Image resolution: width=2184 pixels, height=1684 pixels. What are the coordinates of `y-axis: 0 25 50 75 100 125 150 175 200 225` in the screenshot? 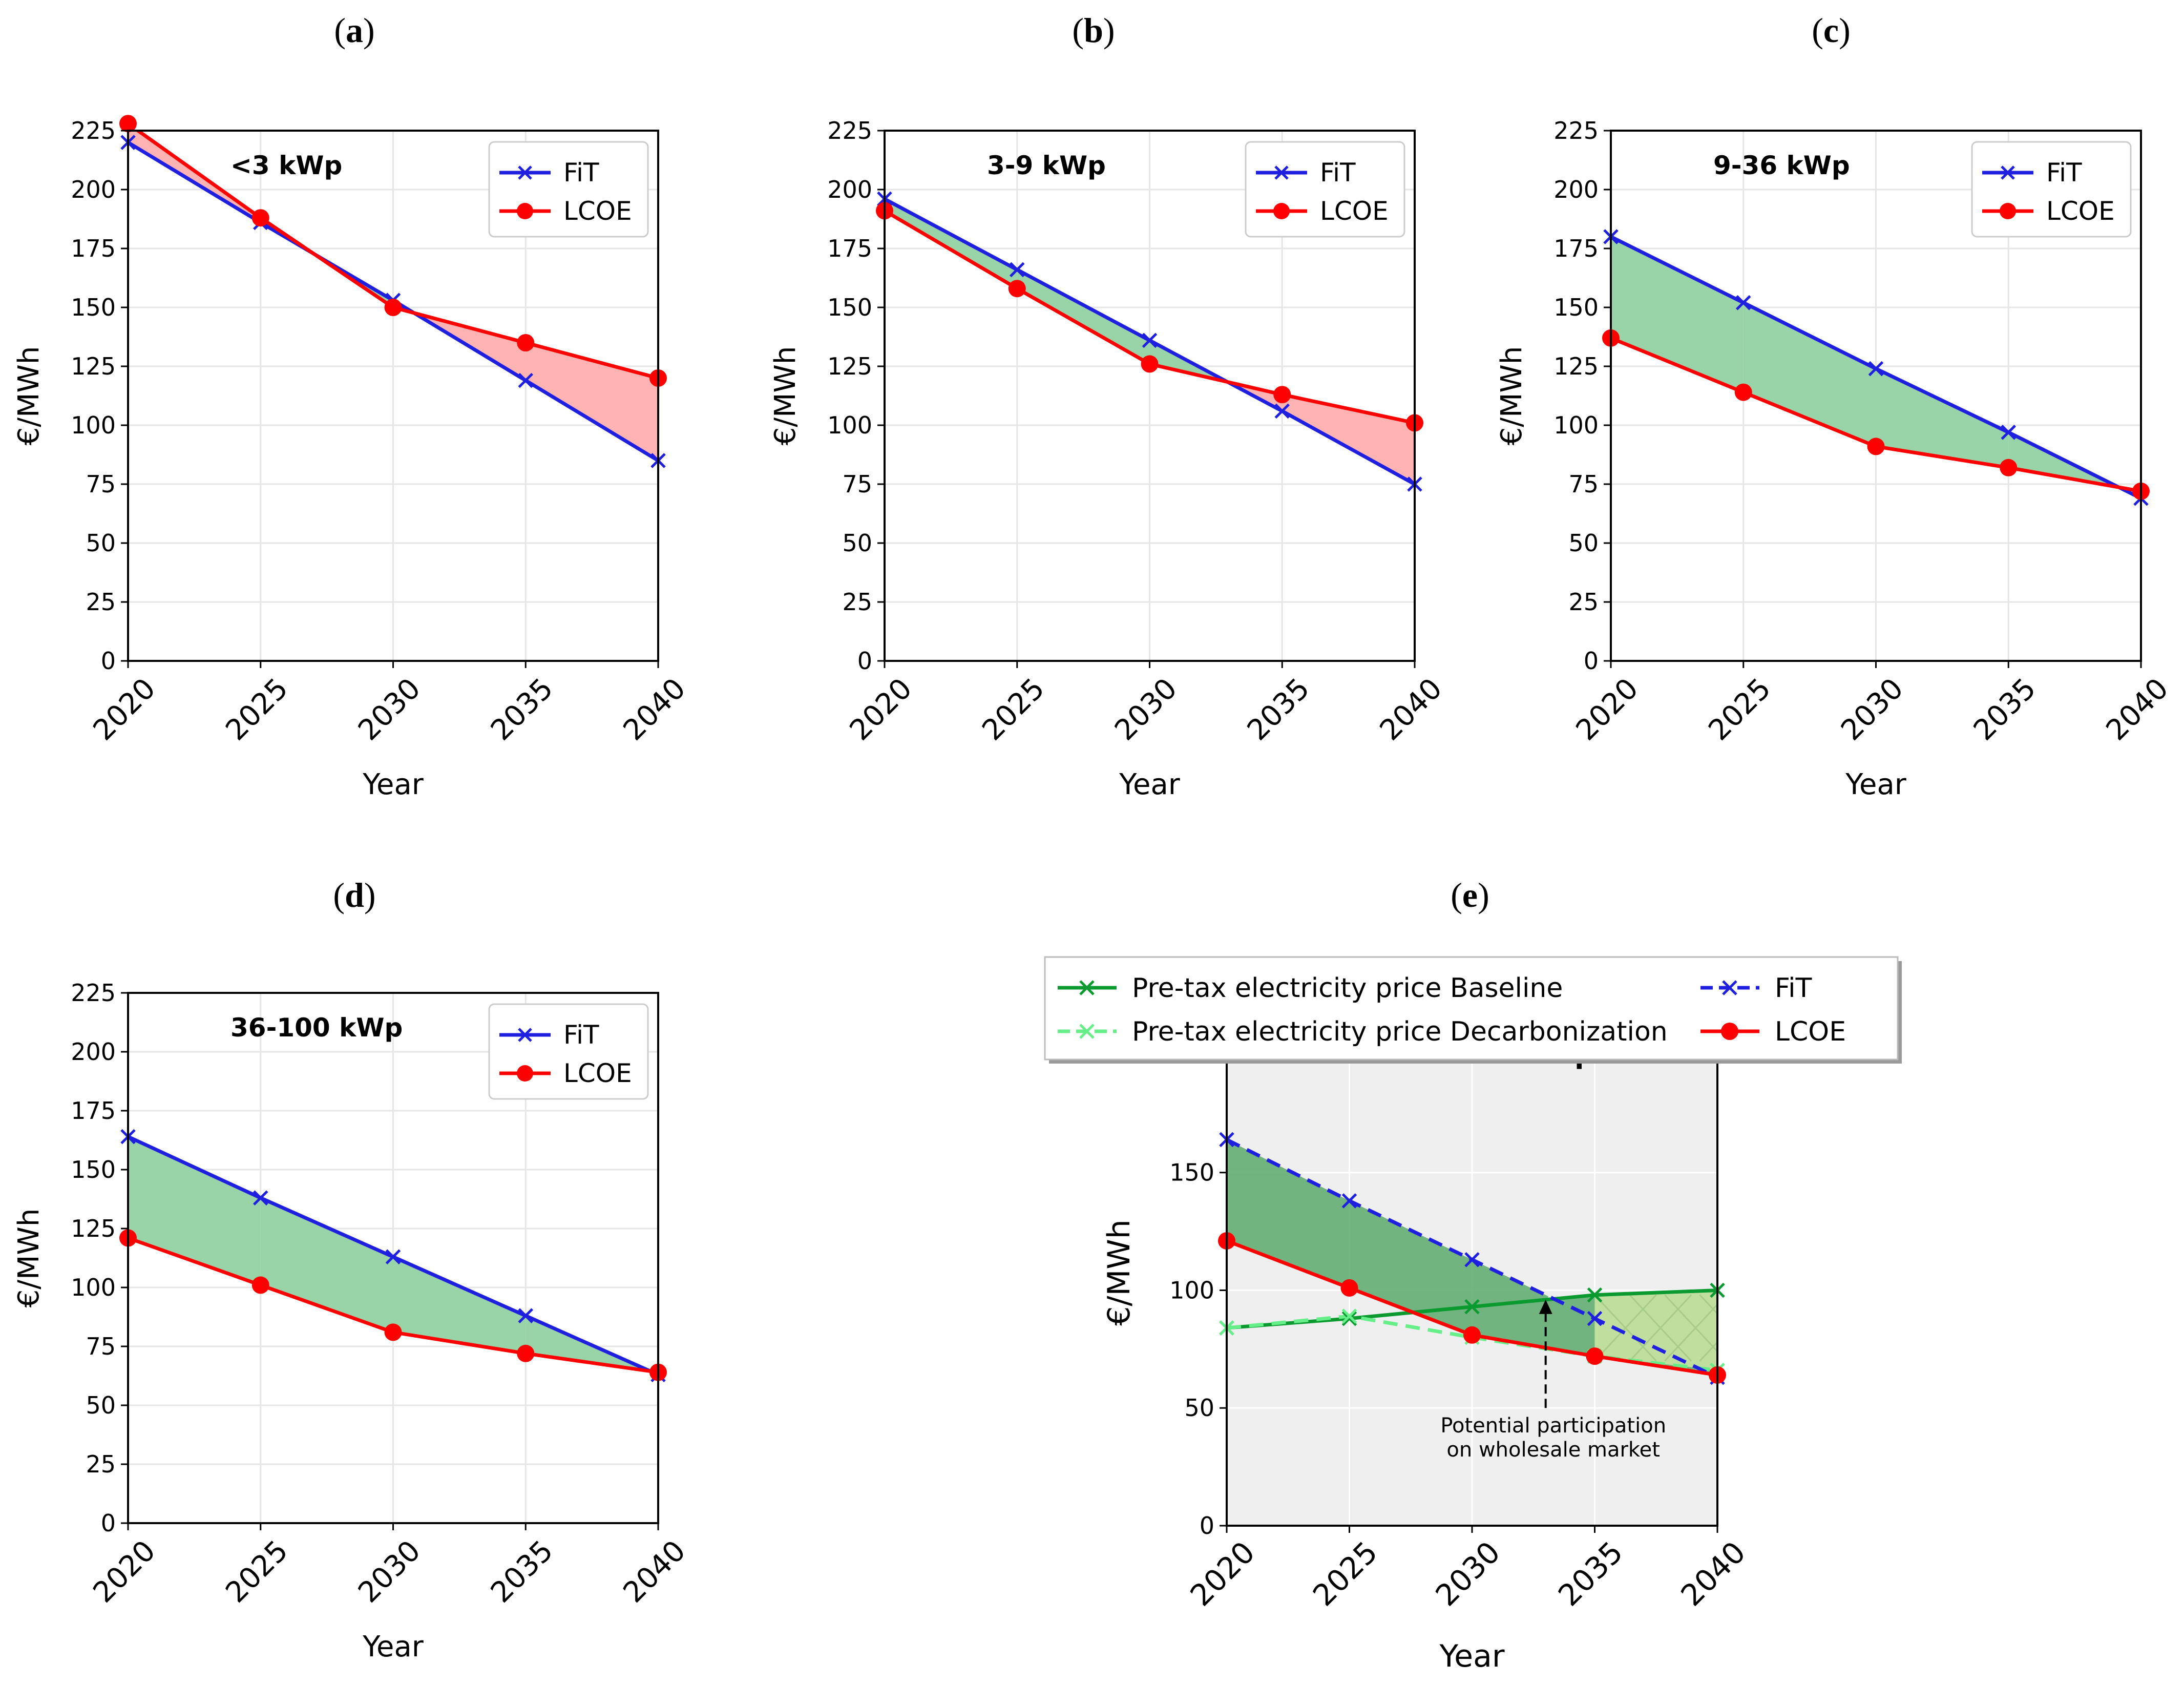 It's located at (99, 396).